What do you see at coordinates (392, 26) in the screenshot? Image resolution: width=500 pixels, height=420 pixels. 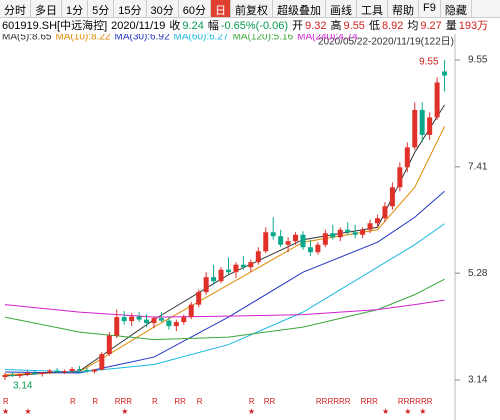 I see `field-value: 8.92` at bounding box center [392, 26].